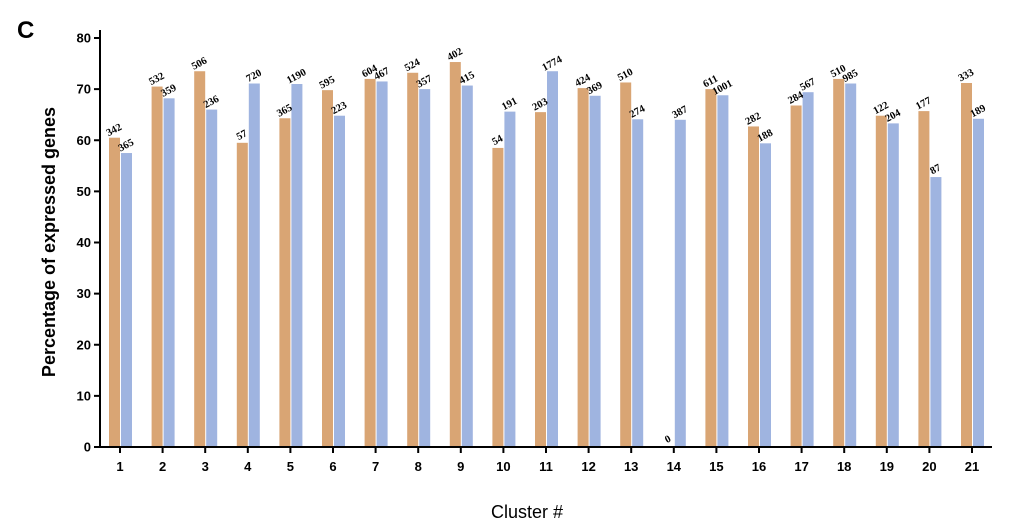  Describe the element at coordinates (527, 512) in the screenshot. I see `x-axis-label: Cluster #` at that location.